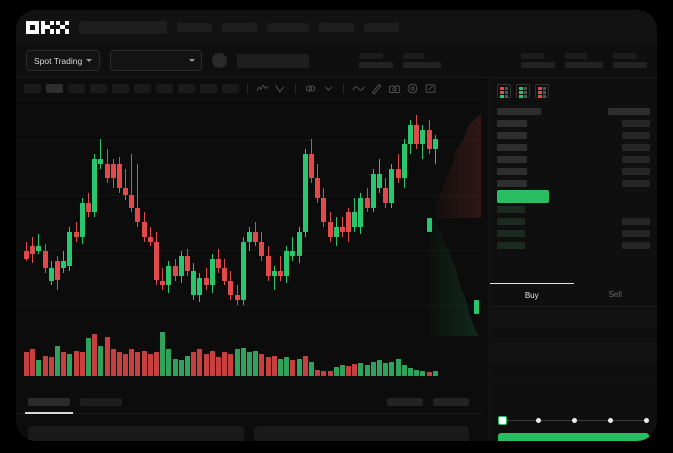 The width and height of the screenshot is (673, 453). What do you see at coordinates (49, 405) in the screenshot?
I see `bottom-tab-open-orders` at bounding box center [49, 405].